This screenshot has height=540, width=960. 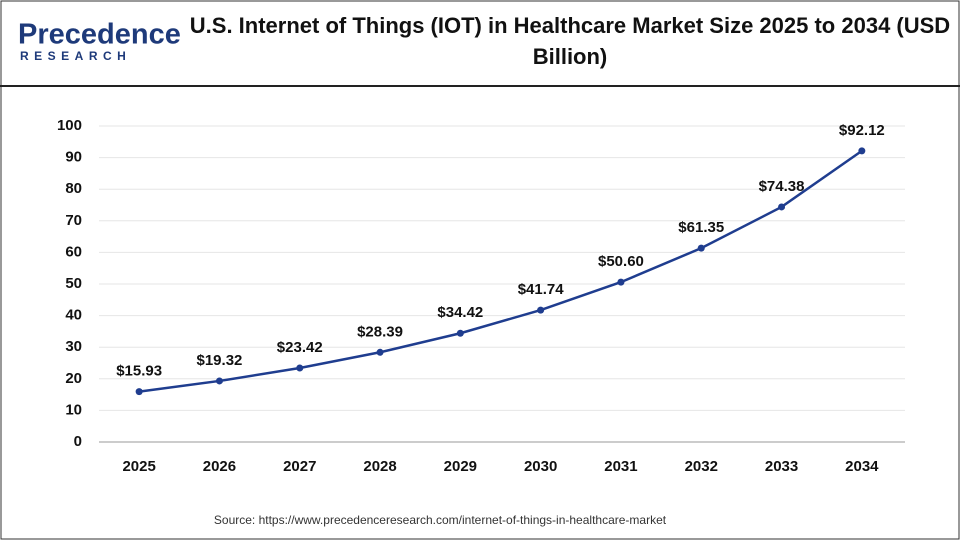 I want to click on y-tick-label: 10, so click(x=73, y=409).